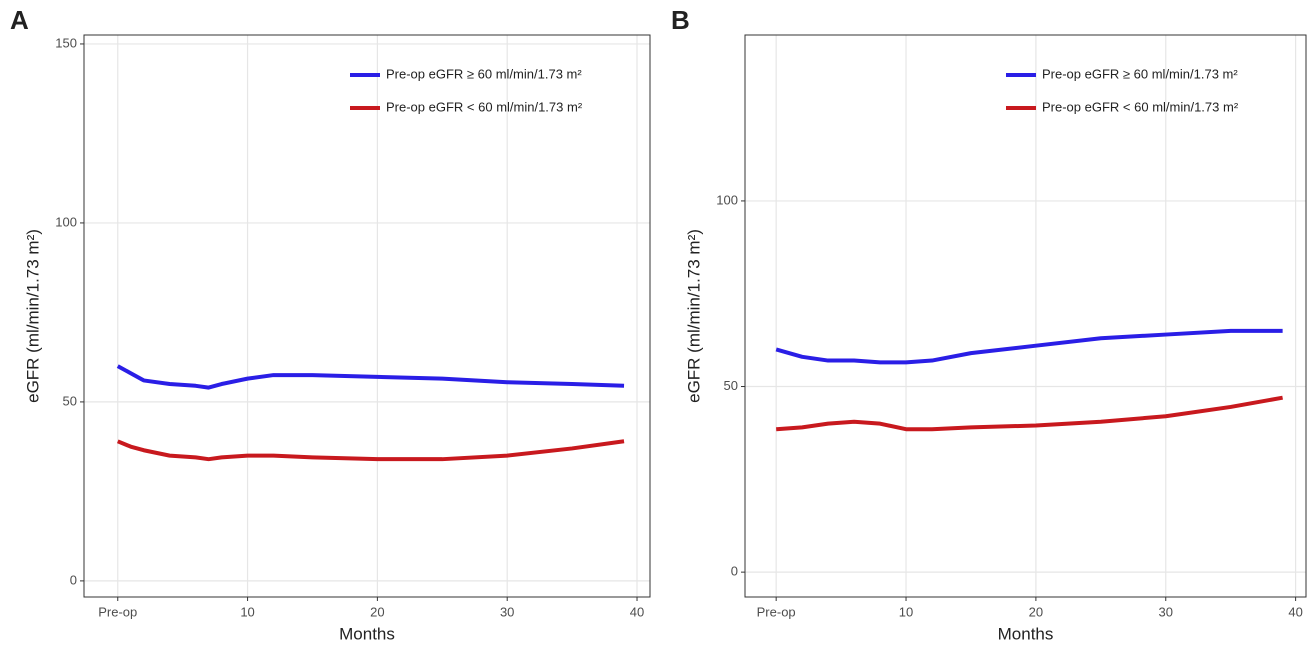  I want to click on y-tick-label: 150, so click(66, 42).